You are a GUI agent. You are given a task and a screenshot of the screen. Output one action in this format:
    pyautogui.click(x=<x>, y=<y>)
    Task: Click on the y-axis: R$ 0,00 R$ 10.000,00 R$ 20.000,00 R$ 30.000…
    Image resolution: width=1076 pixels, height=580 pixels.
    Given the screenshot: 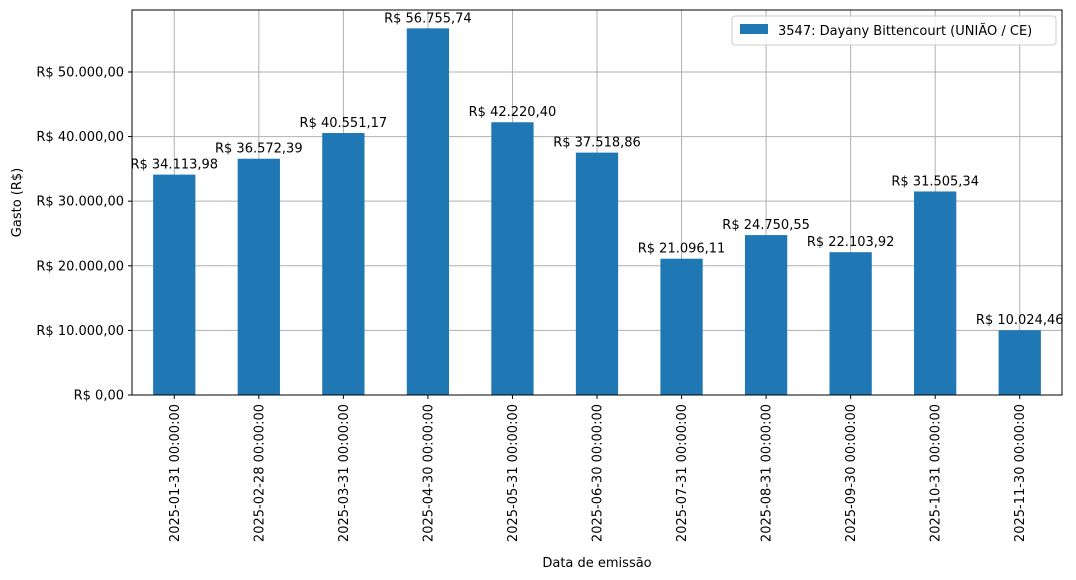 What is the action you would take?
    pyautogui.click(x=84, y=234)
    